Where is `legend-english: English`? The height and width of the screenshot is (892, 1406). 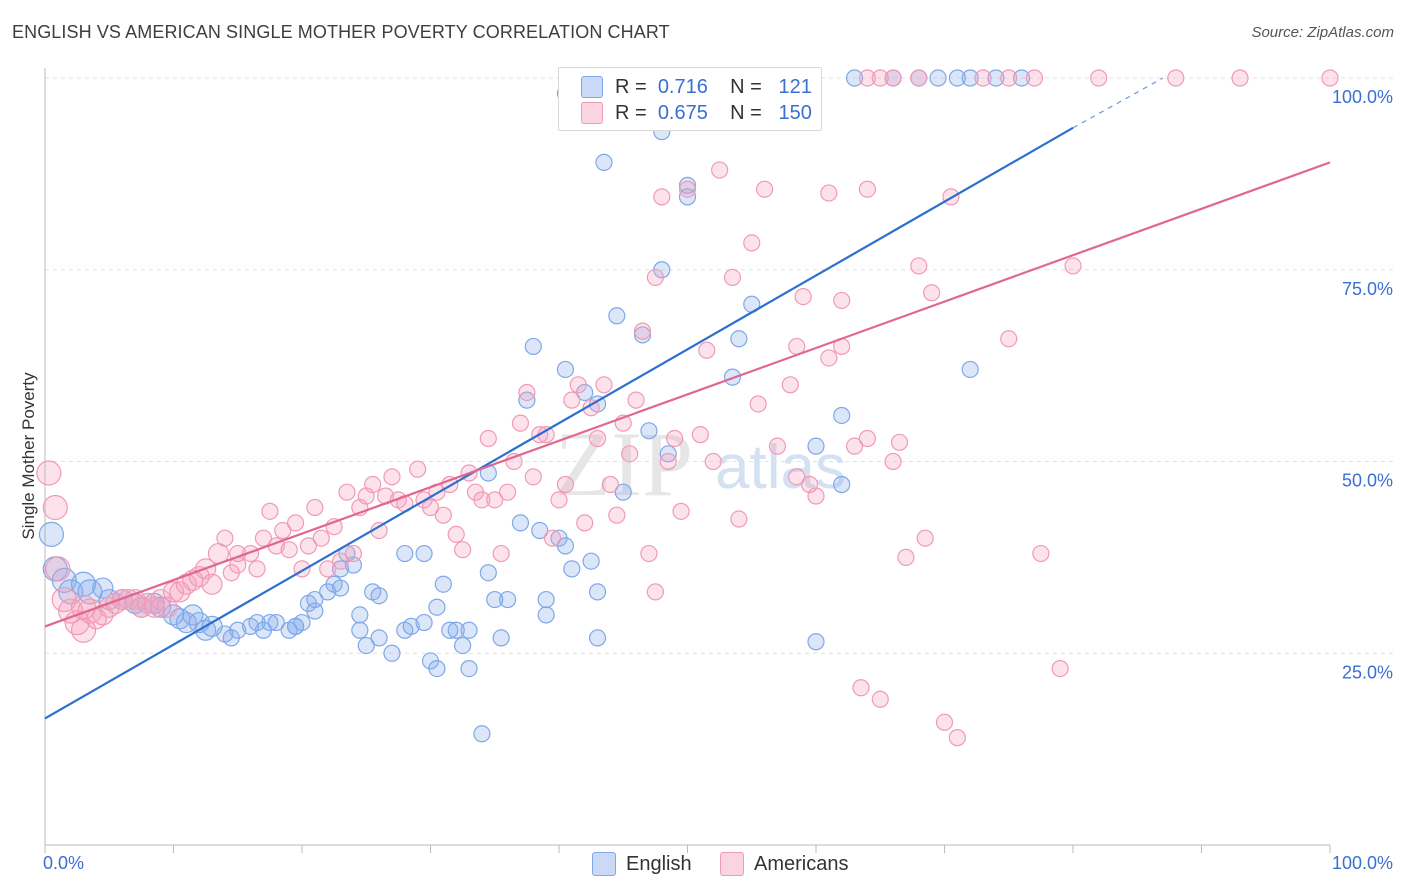 legend-english: English is located at coordinates (642, 864).